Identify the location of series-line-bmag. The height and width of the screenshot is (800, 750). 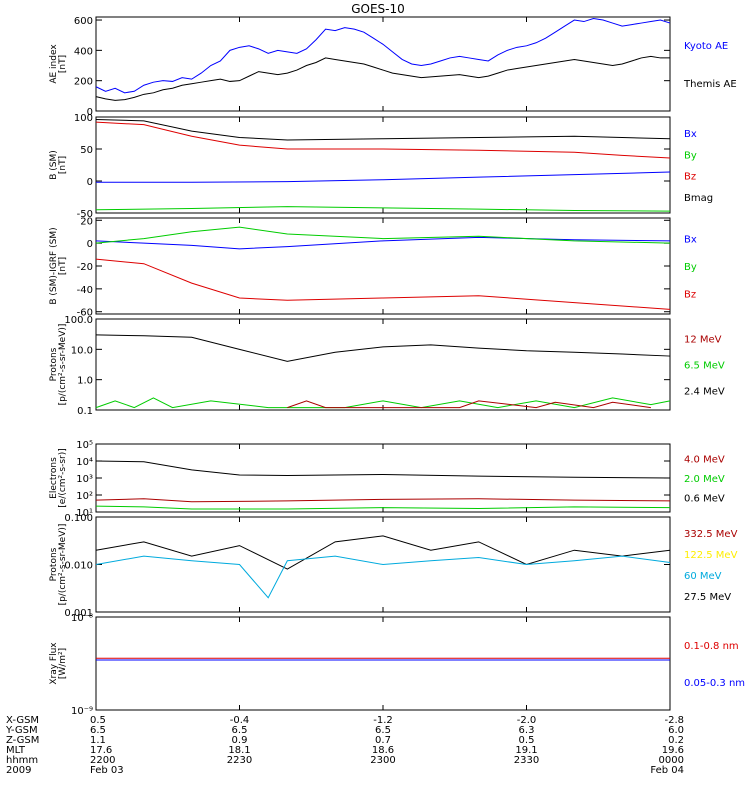
(383, 130).